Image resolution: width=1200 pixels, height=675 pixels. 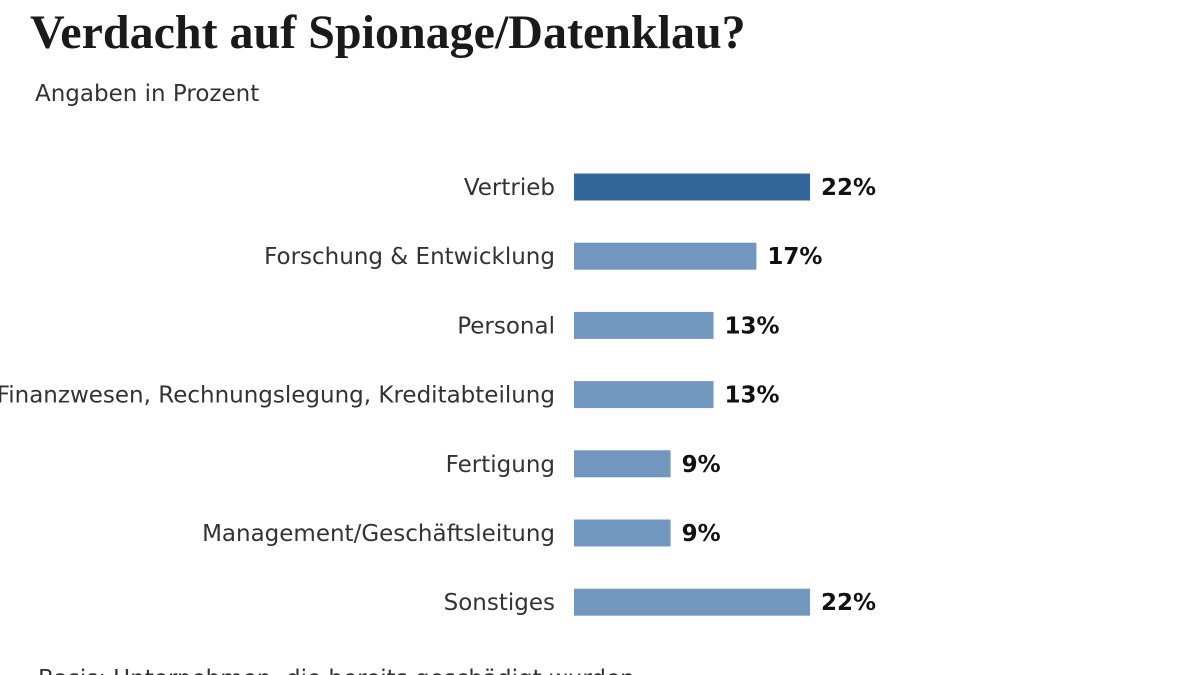 I want to click on chart-title: Verdacht auf Spionage/Datenklau?, so click(x=388, y=32).